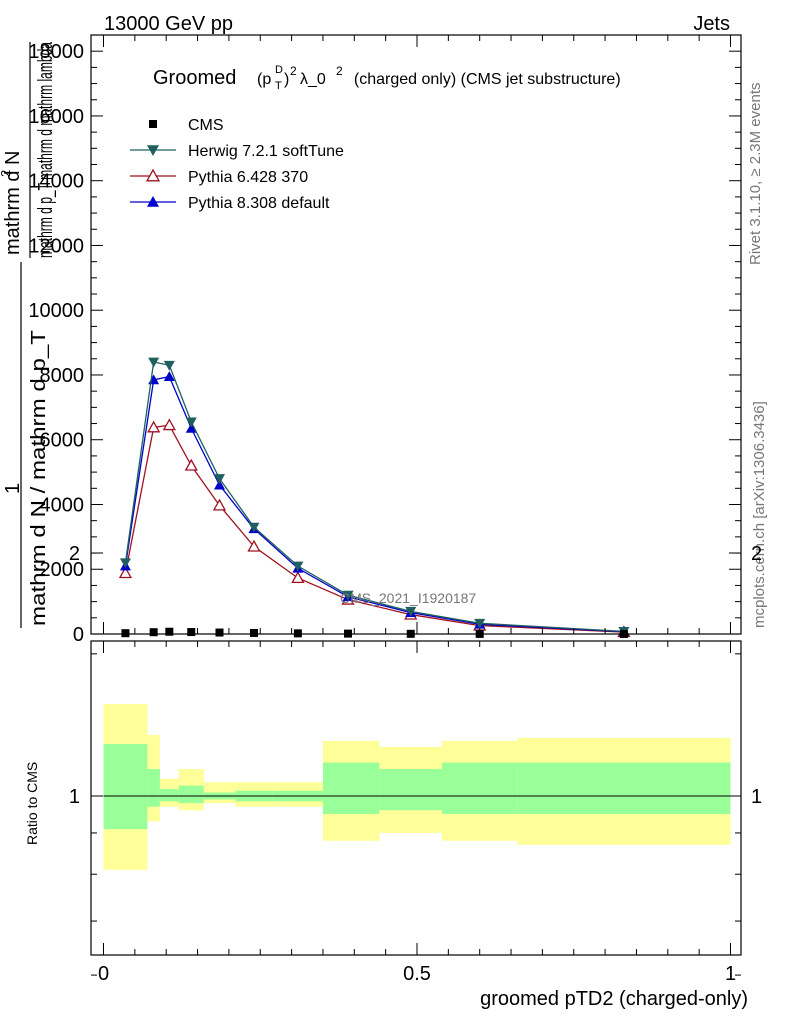 The width and height of the screenshot is (786, 1024). I want to click on title-p: (p, so click(264, 79).